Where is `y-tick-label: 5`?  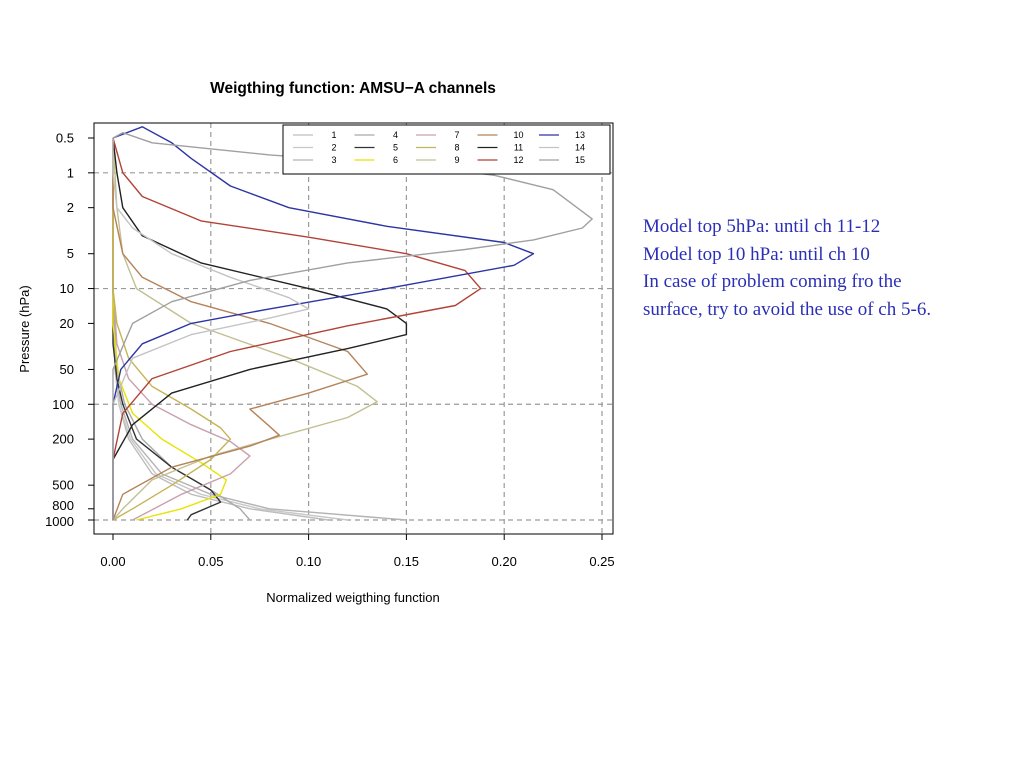 y-tick-label: 5 is located at coordinates (70, 253).